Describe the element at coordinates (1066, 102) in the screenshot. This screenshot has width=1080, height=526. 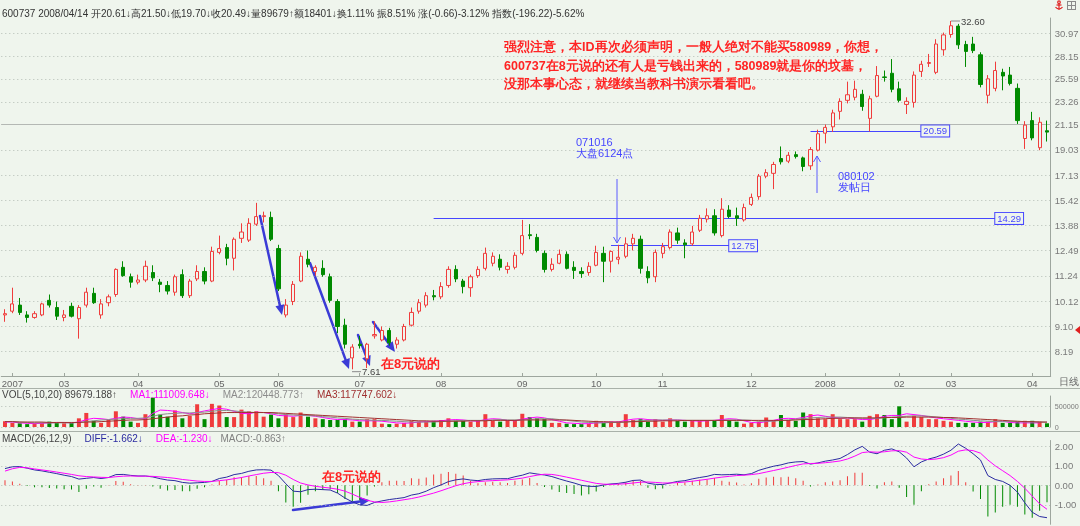
I see `y-tick-label: 23.26` at that location.